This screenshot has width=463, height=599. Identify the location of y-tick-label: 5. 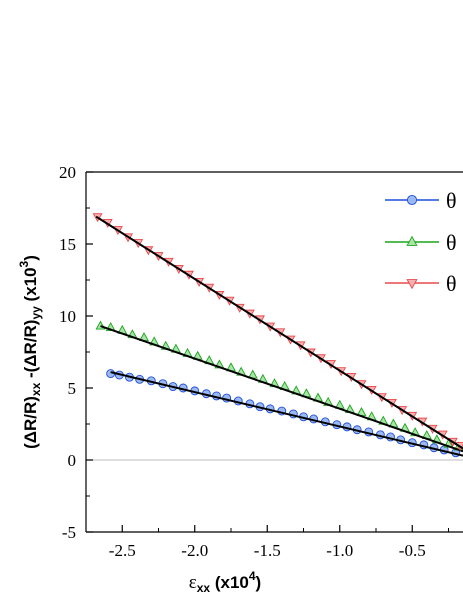
(72, 388).